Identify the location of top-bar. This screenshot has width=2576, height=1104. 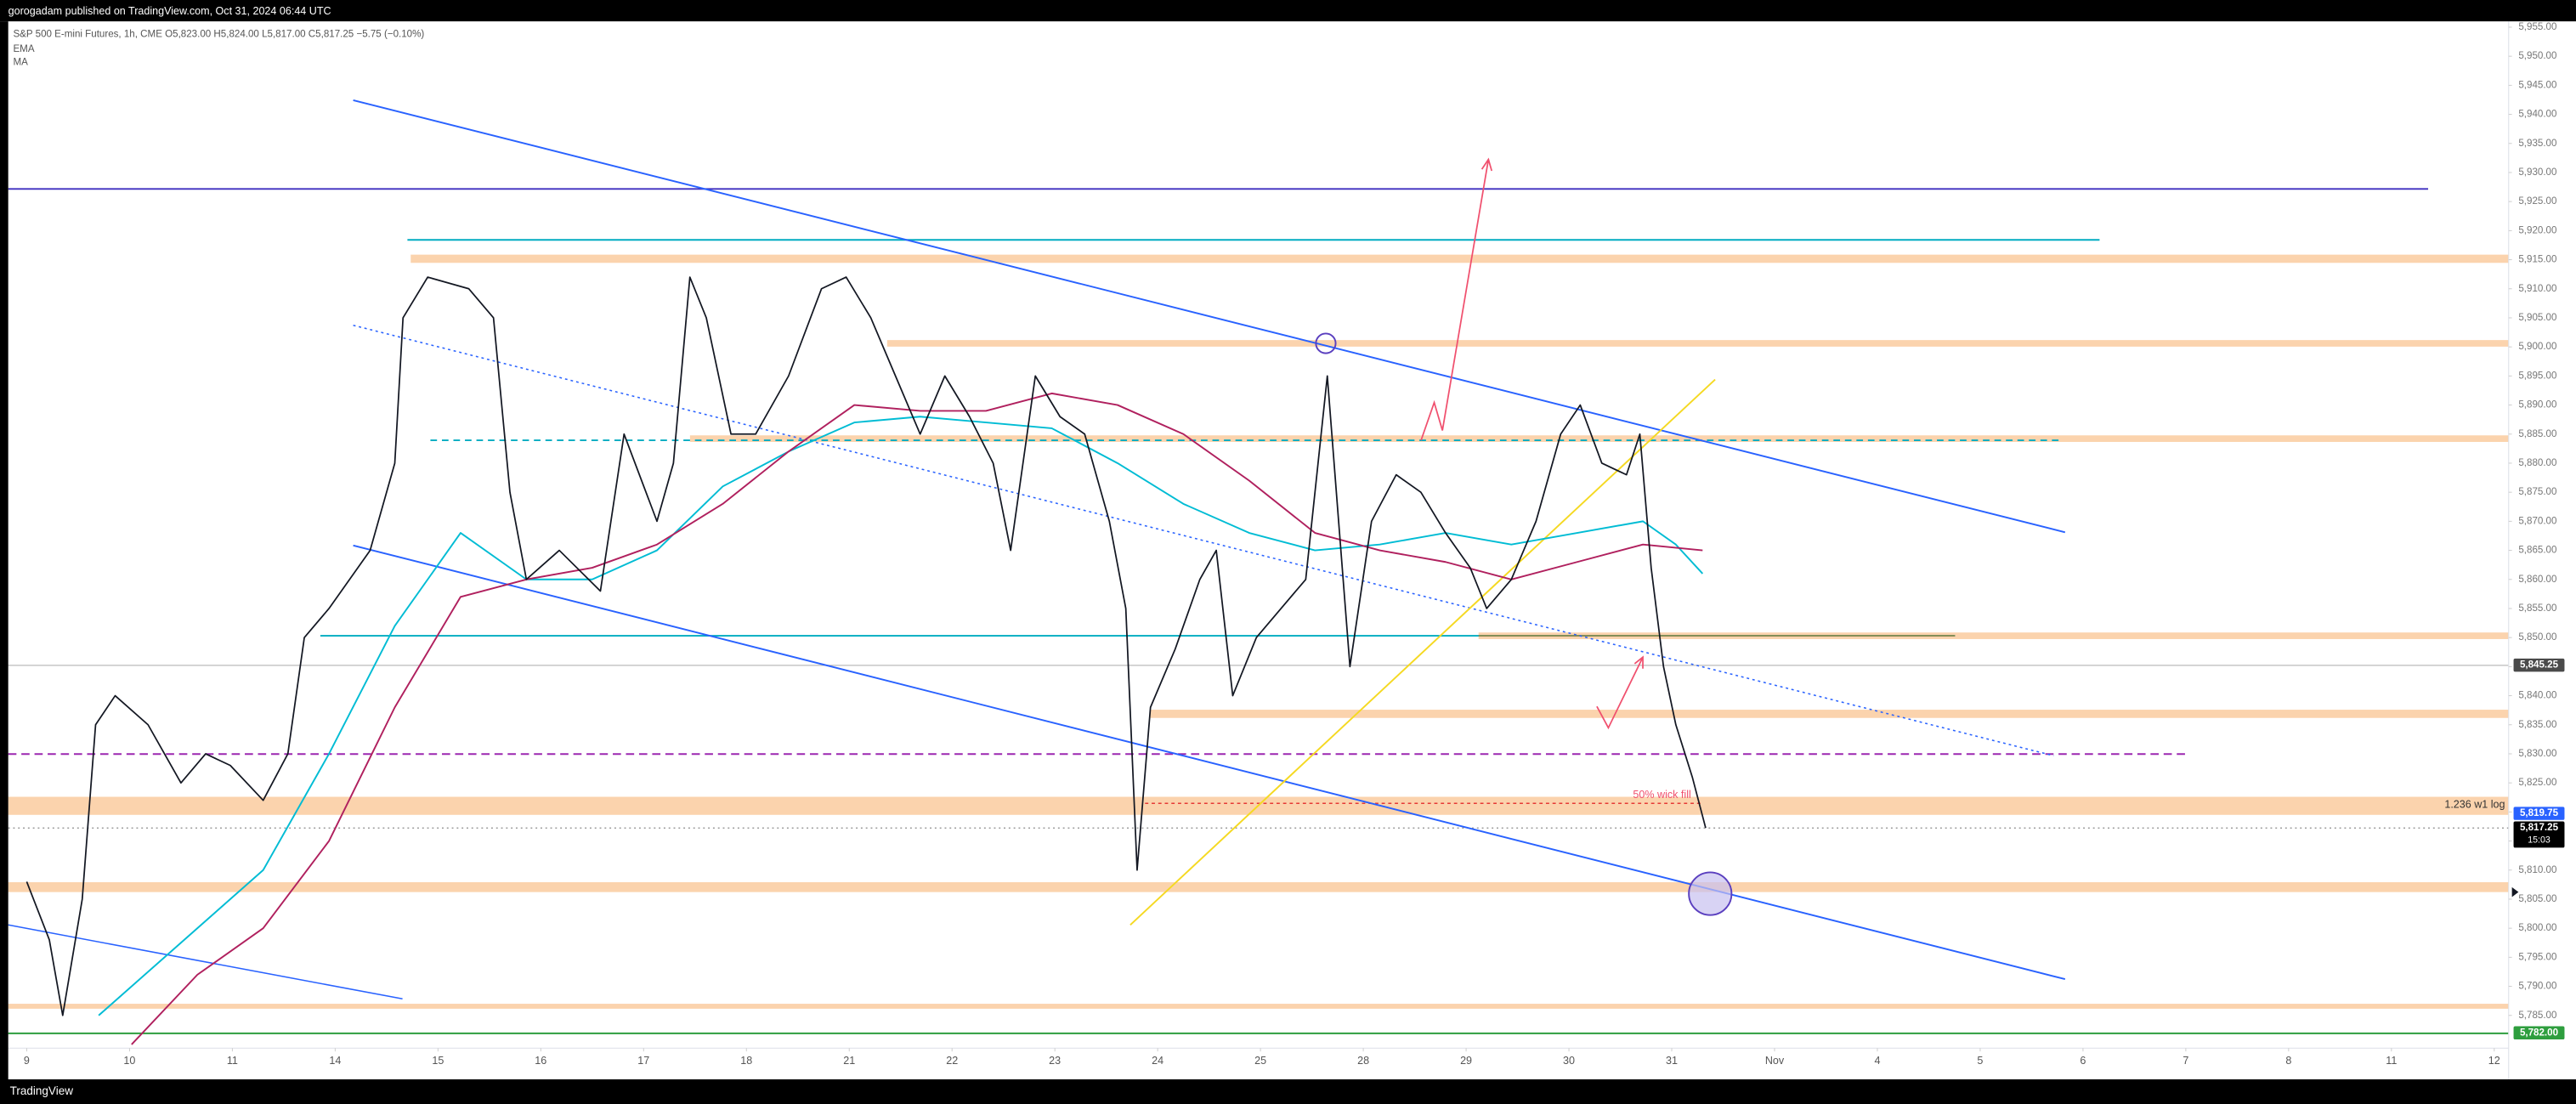
(1288, 11).